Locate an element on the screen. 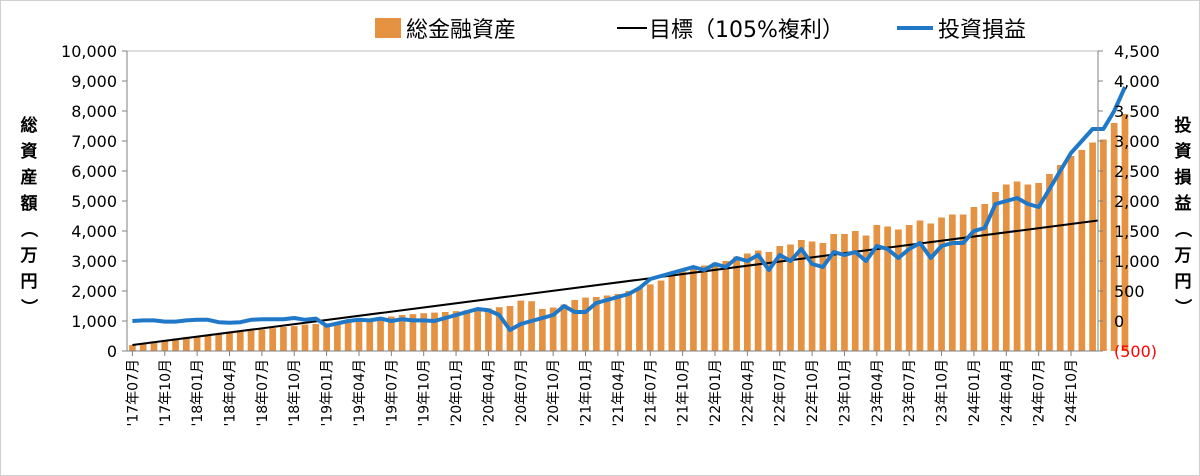 The height and width of the screenshot is (476, 1200). y-right-title-char: （ is located at coordinates (1182, 229).